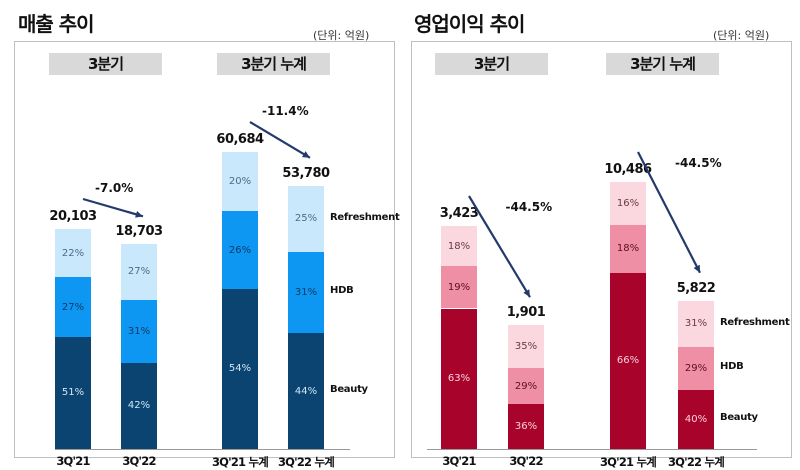 This screenshot has height=470, width=800. I want to click on total-label: 1,901, so click(526, 313).